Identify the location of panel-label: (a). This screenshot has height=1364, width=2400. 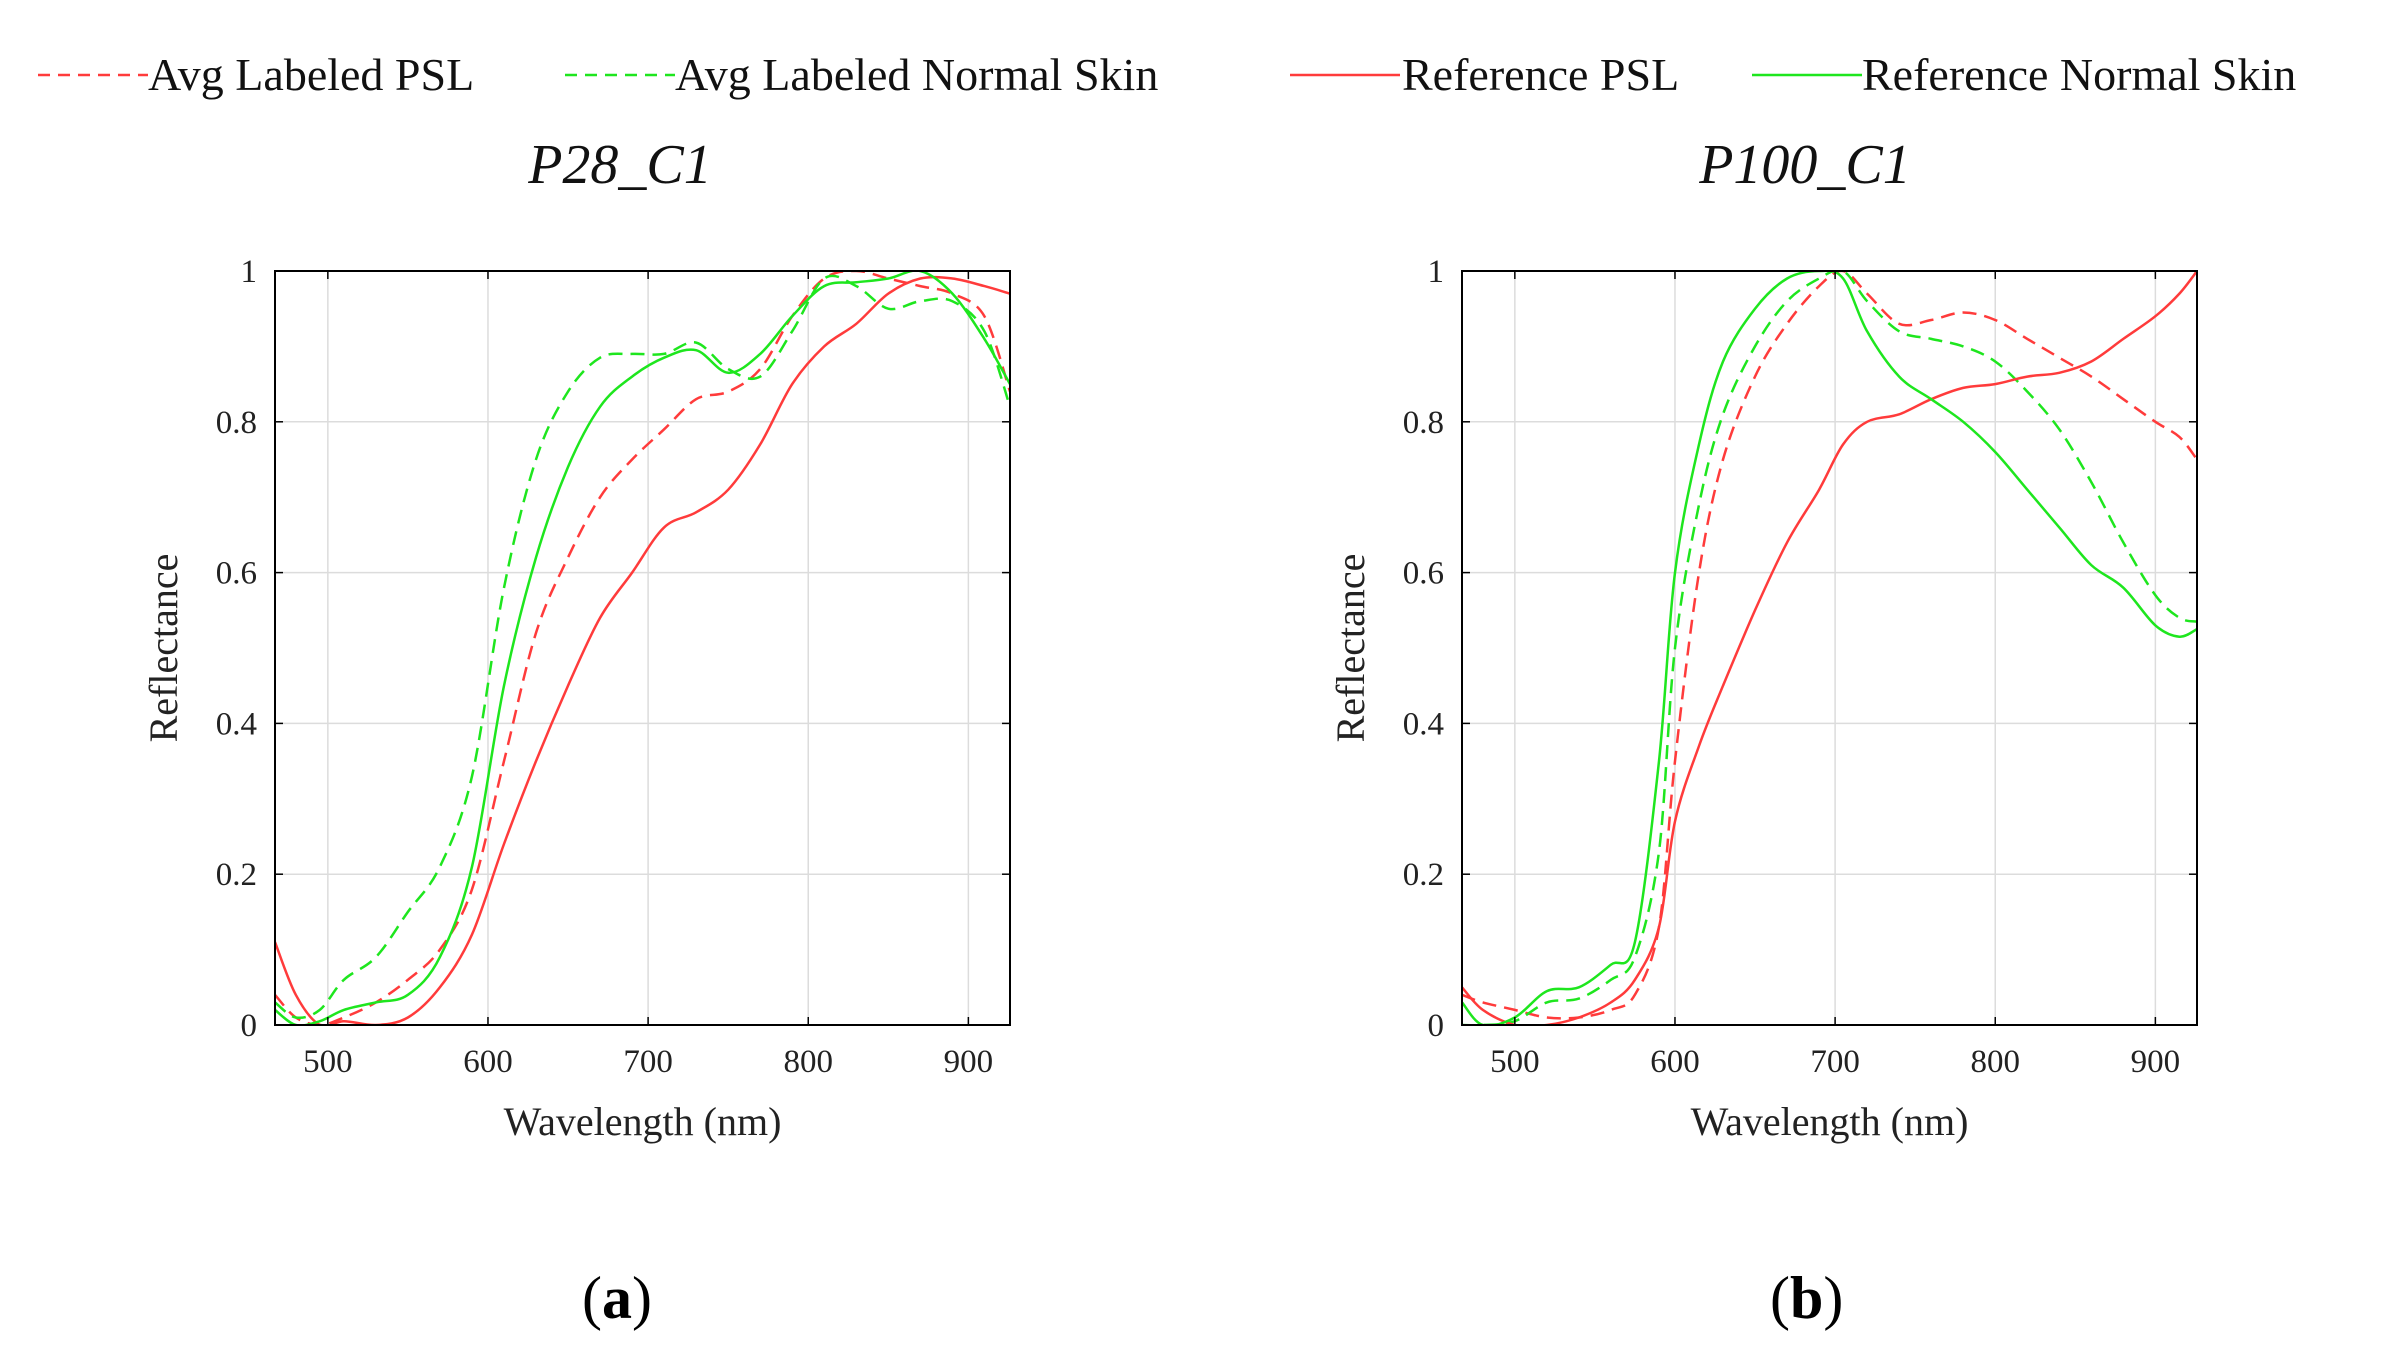
(617, 1298).